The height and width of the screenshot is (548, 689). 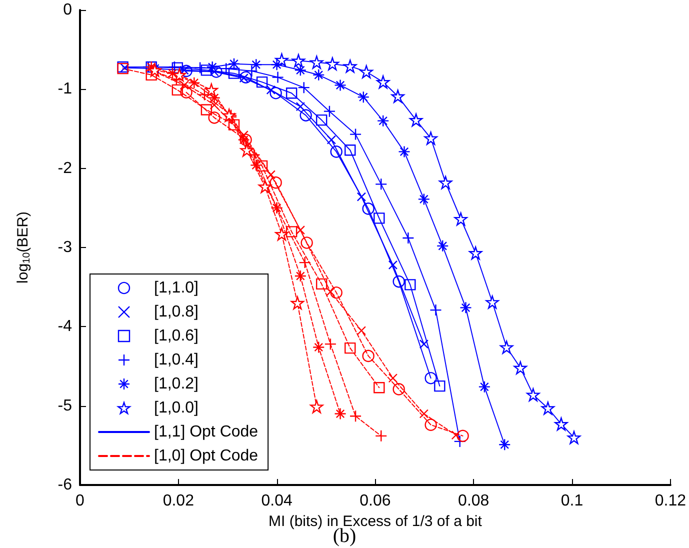 What do you see at coordinates (176, 384) in the screenshot?
I see `legend-label: [1,0.2]` at bounding box center [176, 384].